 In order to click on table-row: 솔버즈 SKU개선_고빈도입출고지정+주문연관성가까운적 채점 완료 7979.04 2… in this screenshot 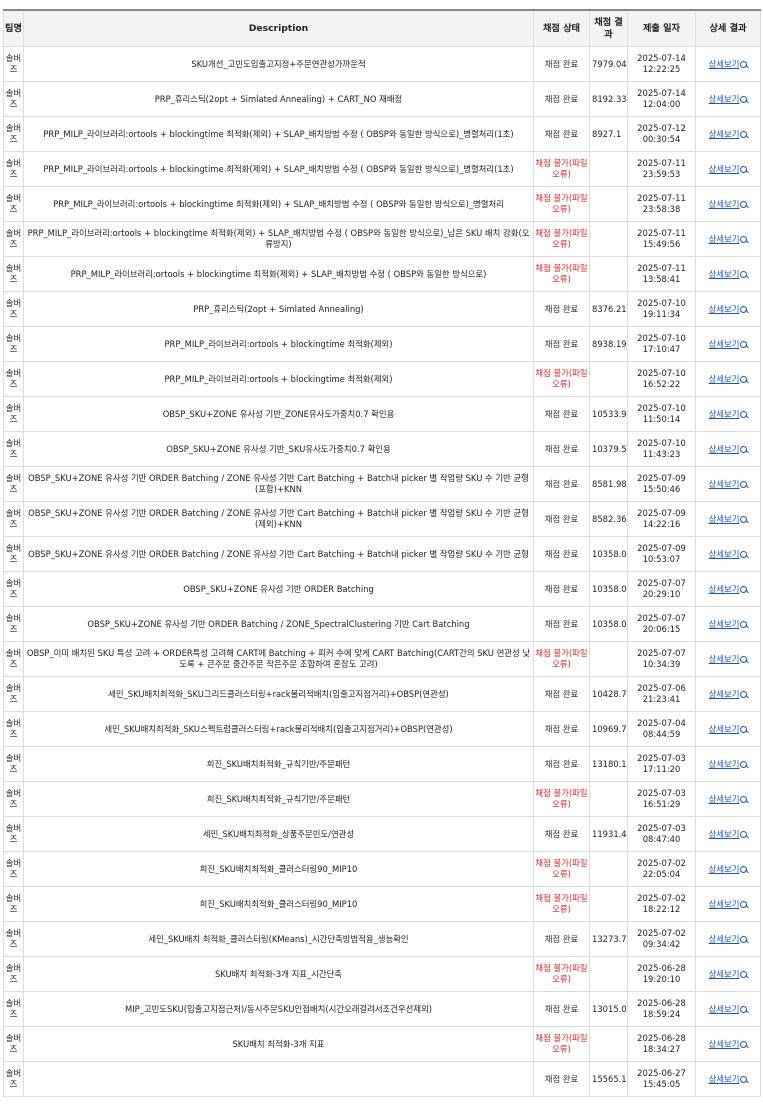, I will do `click(382, 64)`.